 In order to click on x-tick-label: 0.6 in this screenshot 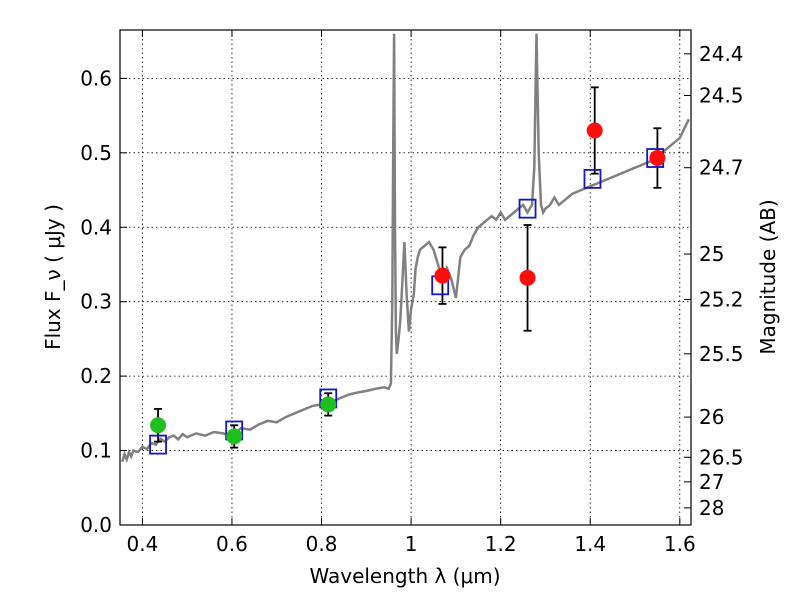, I will do `click(232, 544)`.